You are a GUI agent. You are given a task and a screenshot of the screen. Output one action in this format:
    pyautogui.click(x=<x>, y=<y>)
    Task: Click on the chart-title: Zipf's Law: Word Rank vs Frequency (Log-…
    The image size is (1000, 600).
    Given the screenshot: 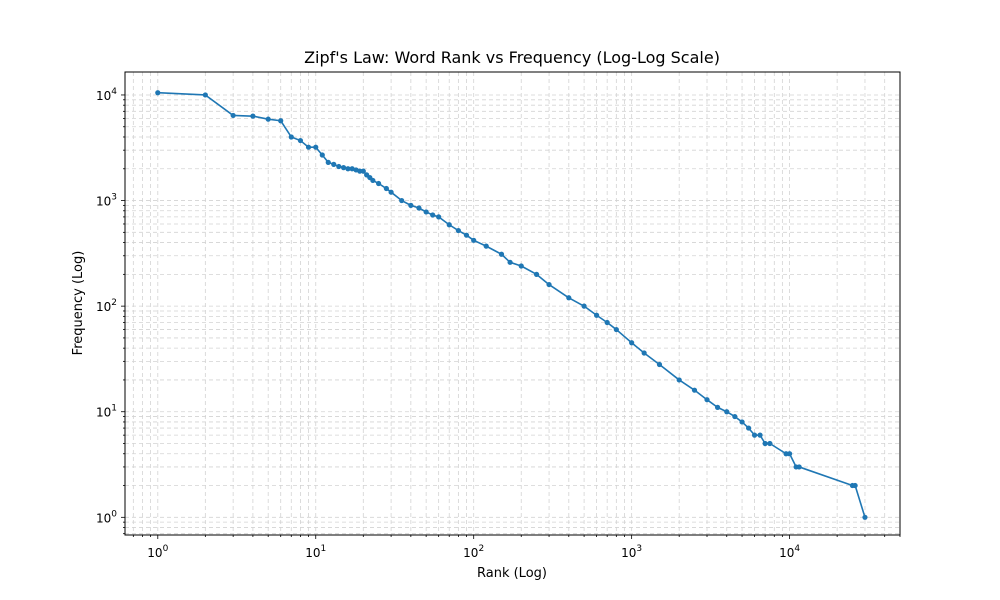 What is the action you would take?
    pyautogui.click(x=512, y=57)
    